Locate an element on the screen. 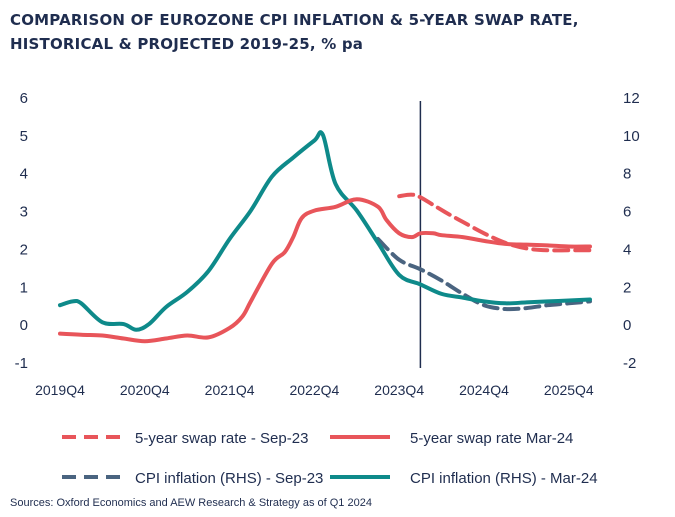 This screenshot has width=675, height=517. right-tick-label: 8 is located at coordinates (627, 174).